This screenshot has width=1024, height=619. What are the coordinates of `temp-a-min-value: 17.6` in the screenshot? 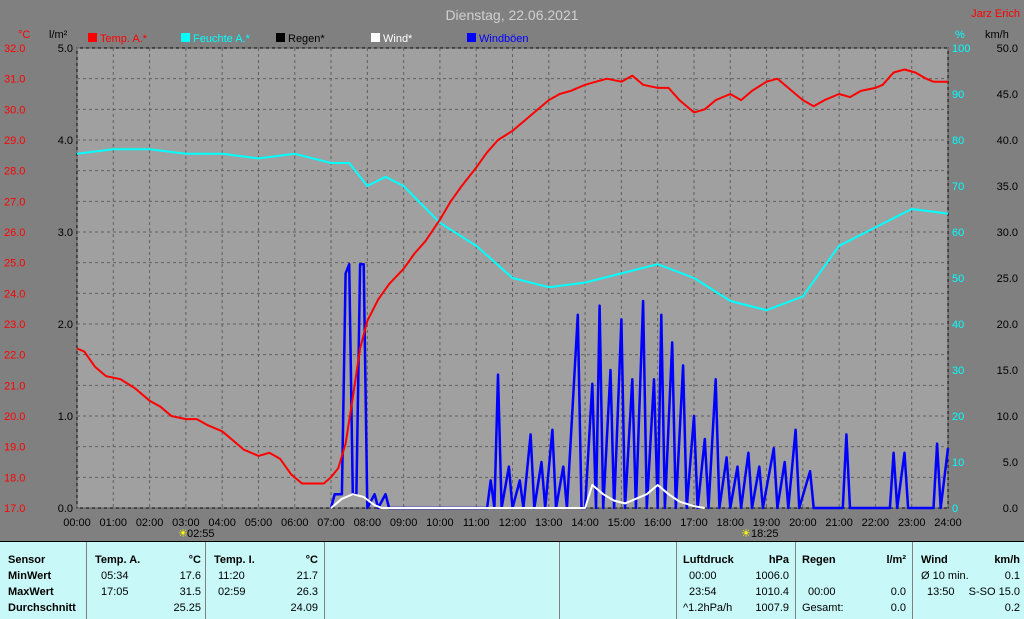 It's located at (190, 576).